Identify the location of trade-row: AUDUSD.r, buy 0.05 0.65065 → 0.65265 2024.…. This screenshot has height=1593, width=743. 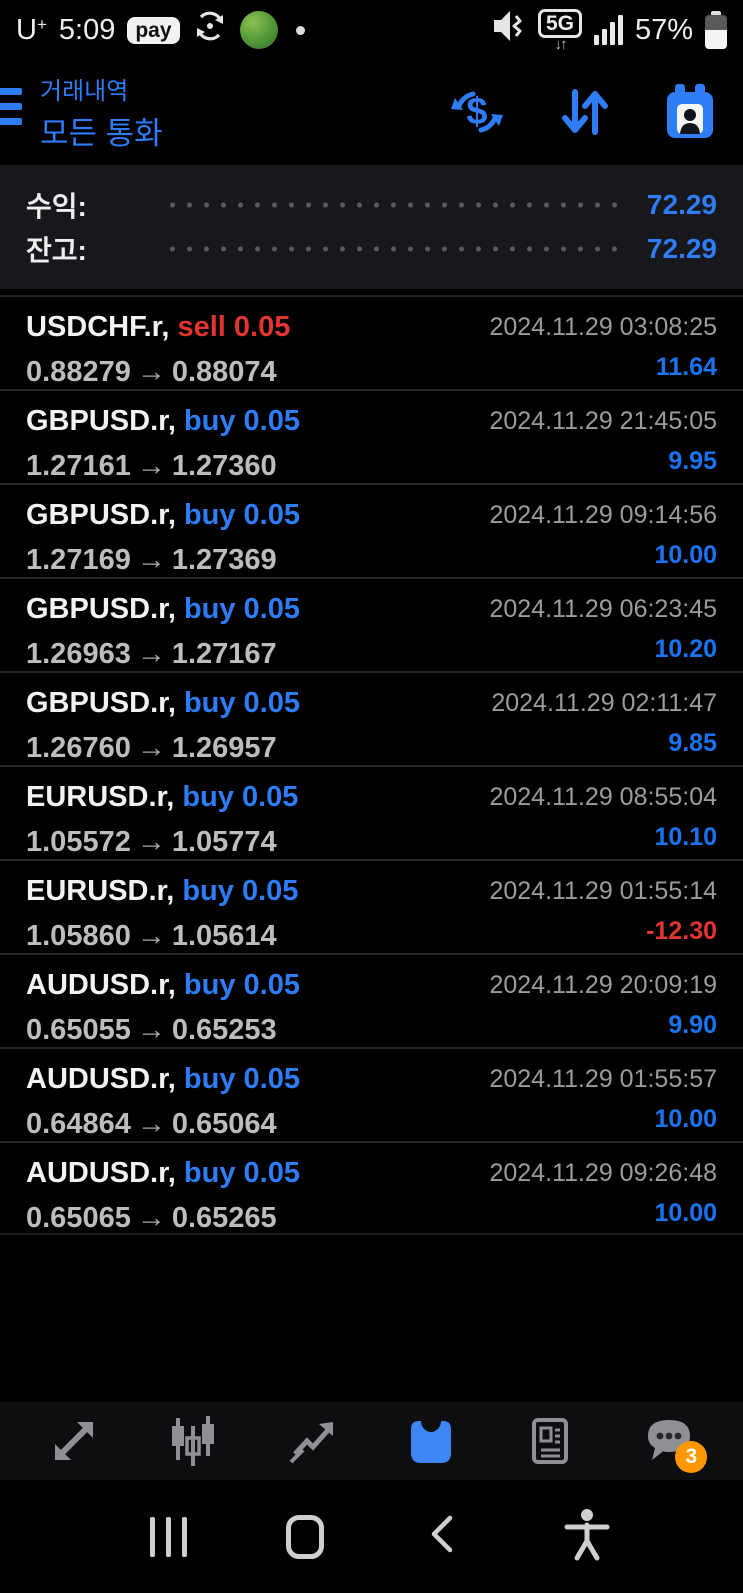
(371, 1188).